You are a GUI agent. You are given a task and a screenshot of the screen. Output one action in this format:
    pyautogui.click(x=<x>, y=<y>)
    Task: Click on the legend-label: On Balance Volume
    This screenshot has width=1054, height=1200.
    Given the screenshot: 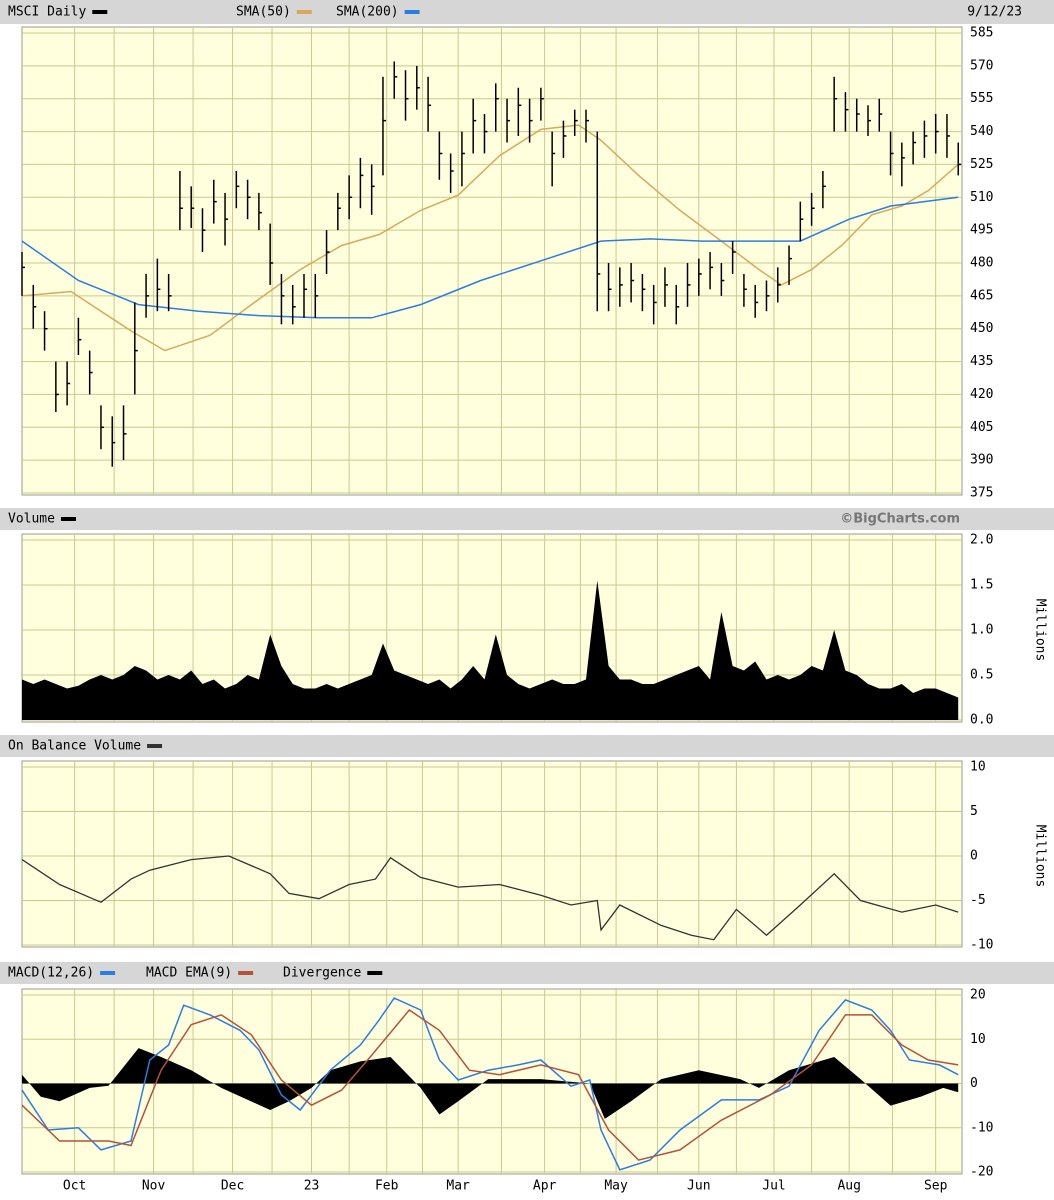 What is the action you would take?
    pyautogui.click(x=74, y=746)
    